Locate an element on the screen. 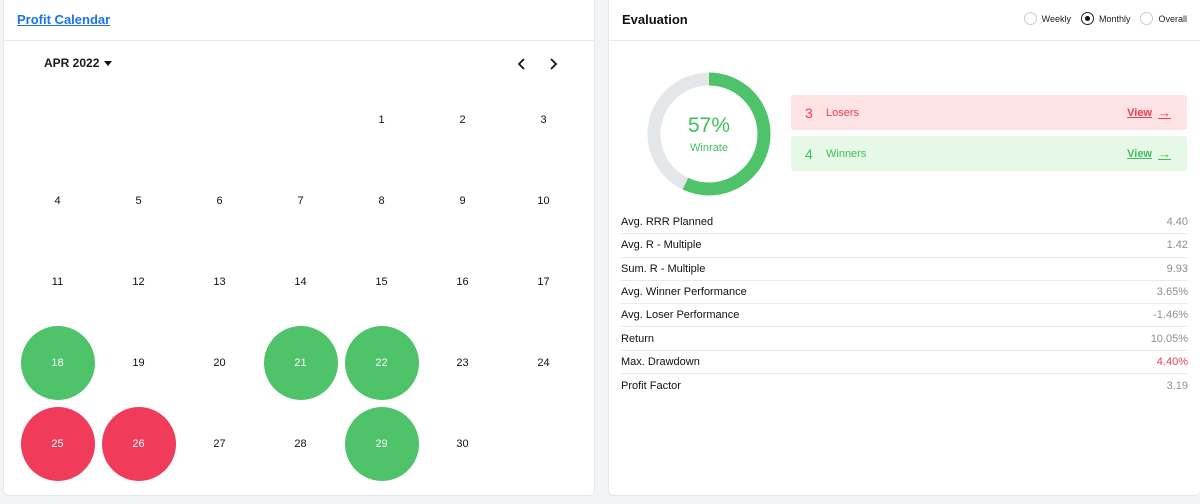 This screenshot has height=504, width=1200. calendar-day: 22 is located at coordinates (381, 362).